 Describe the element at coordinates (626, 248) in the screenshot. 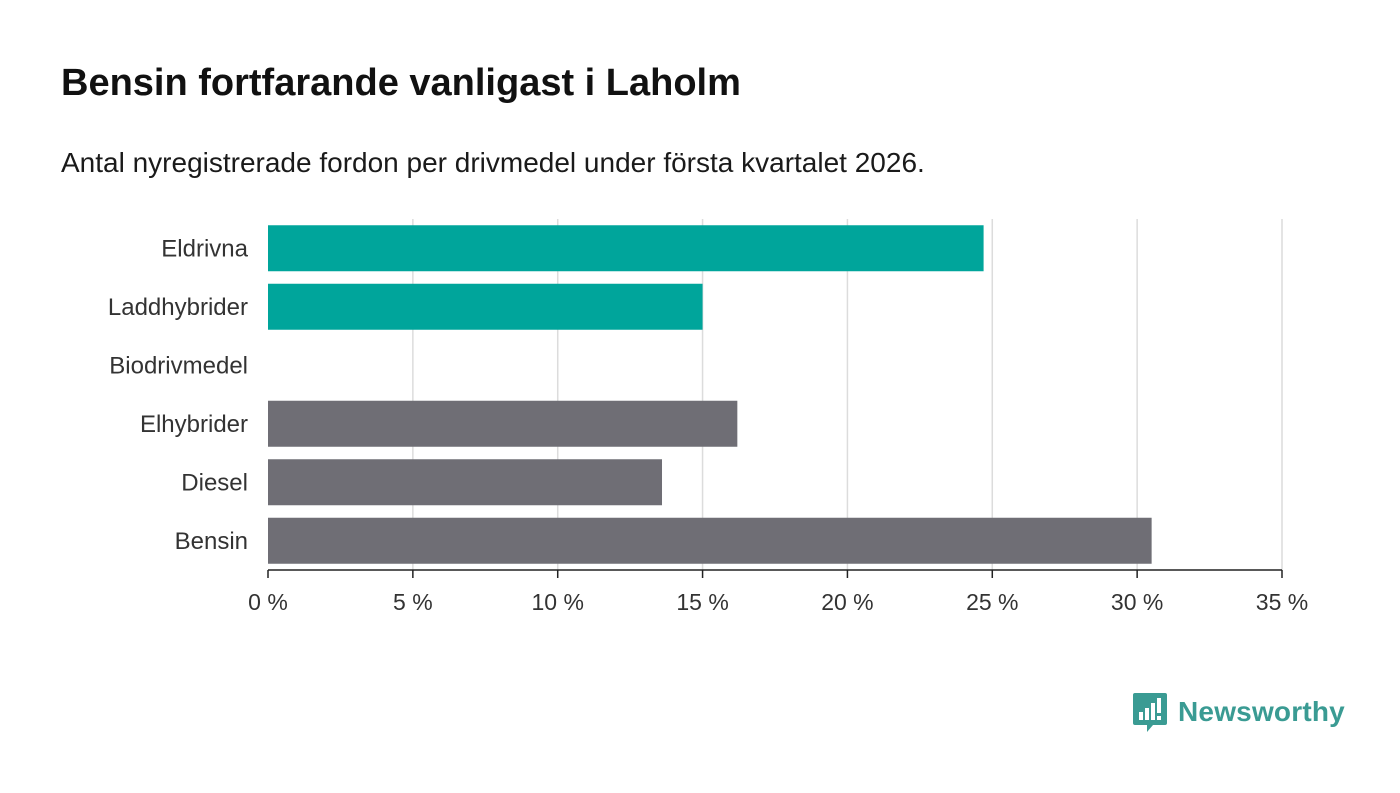

I see `bar-eldrivna` at that location.